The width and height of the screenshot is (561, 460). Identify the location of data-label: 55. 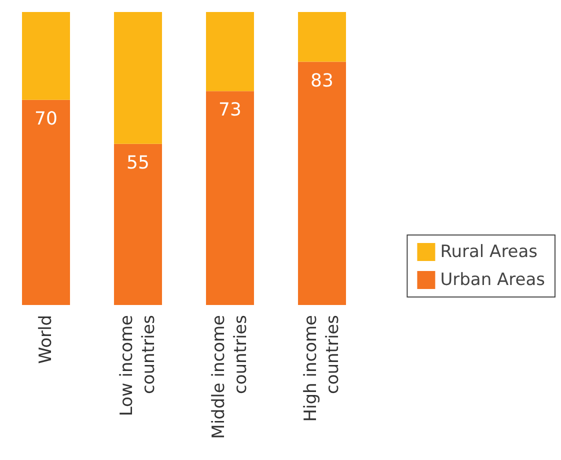
(138, 163).